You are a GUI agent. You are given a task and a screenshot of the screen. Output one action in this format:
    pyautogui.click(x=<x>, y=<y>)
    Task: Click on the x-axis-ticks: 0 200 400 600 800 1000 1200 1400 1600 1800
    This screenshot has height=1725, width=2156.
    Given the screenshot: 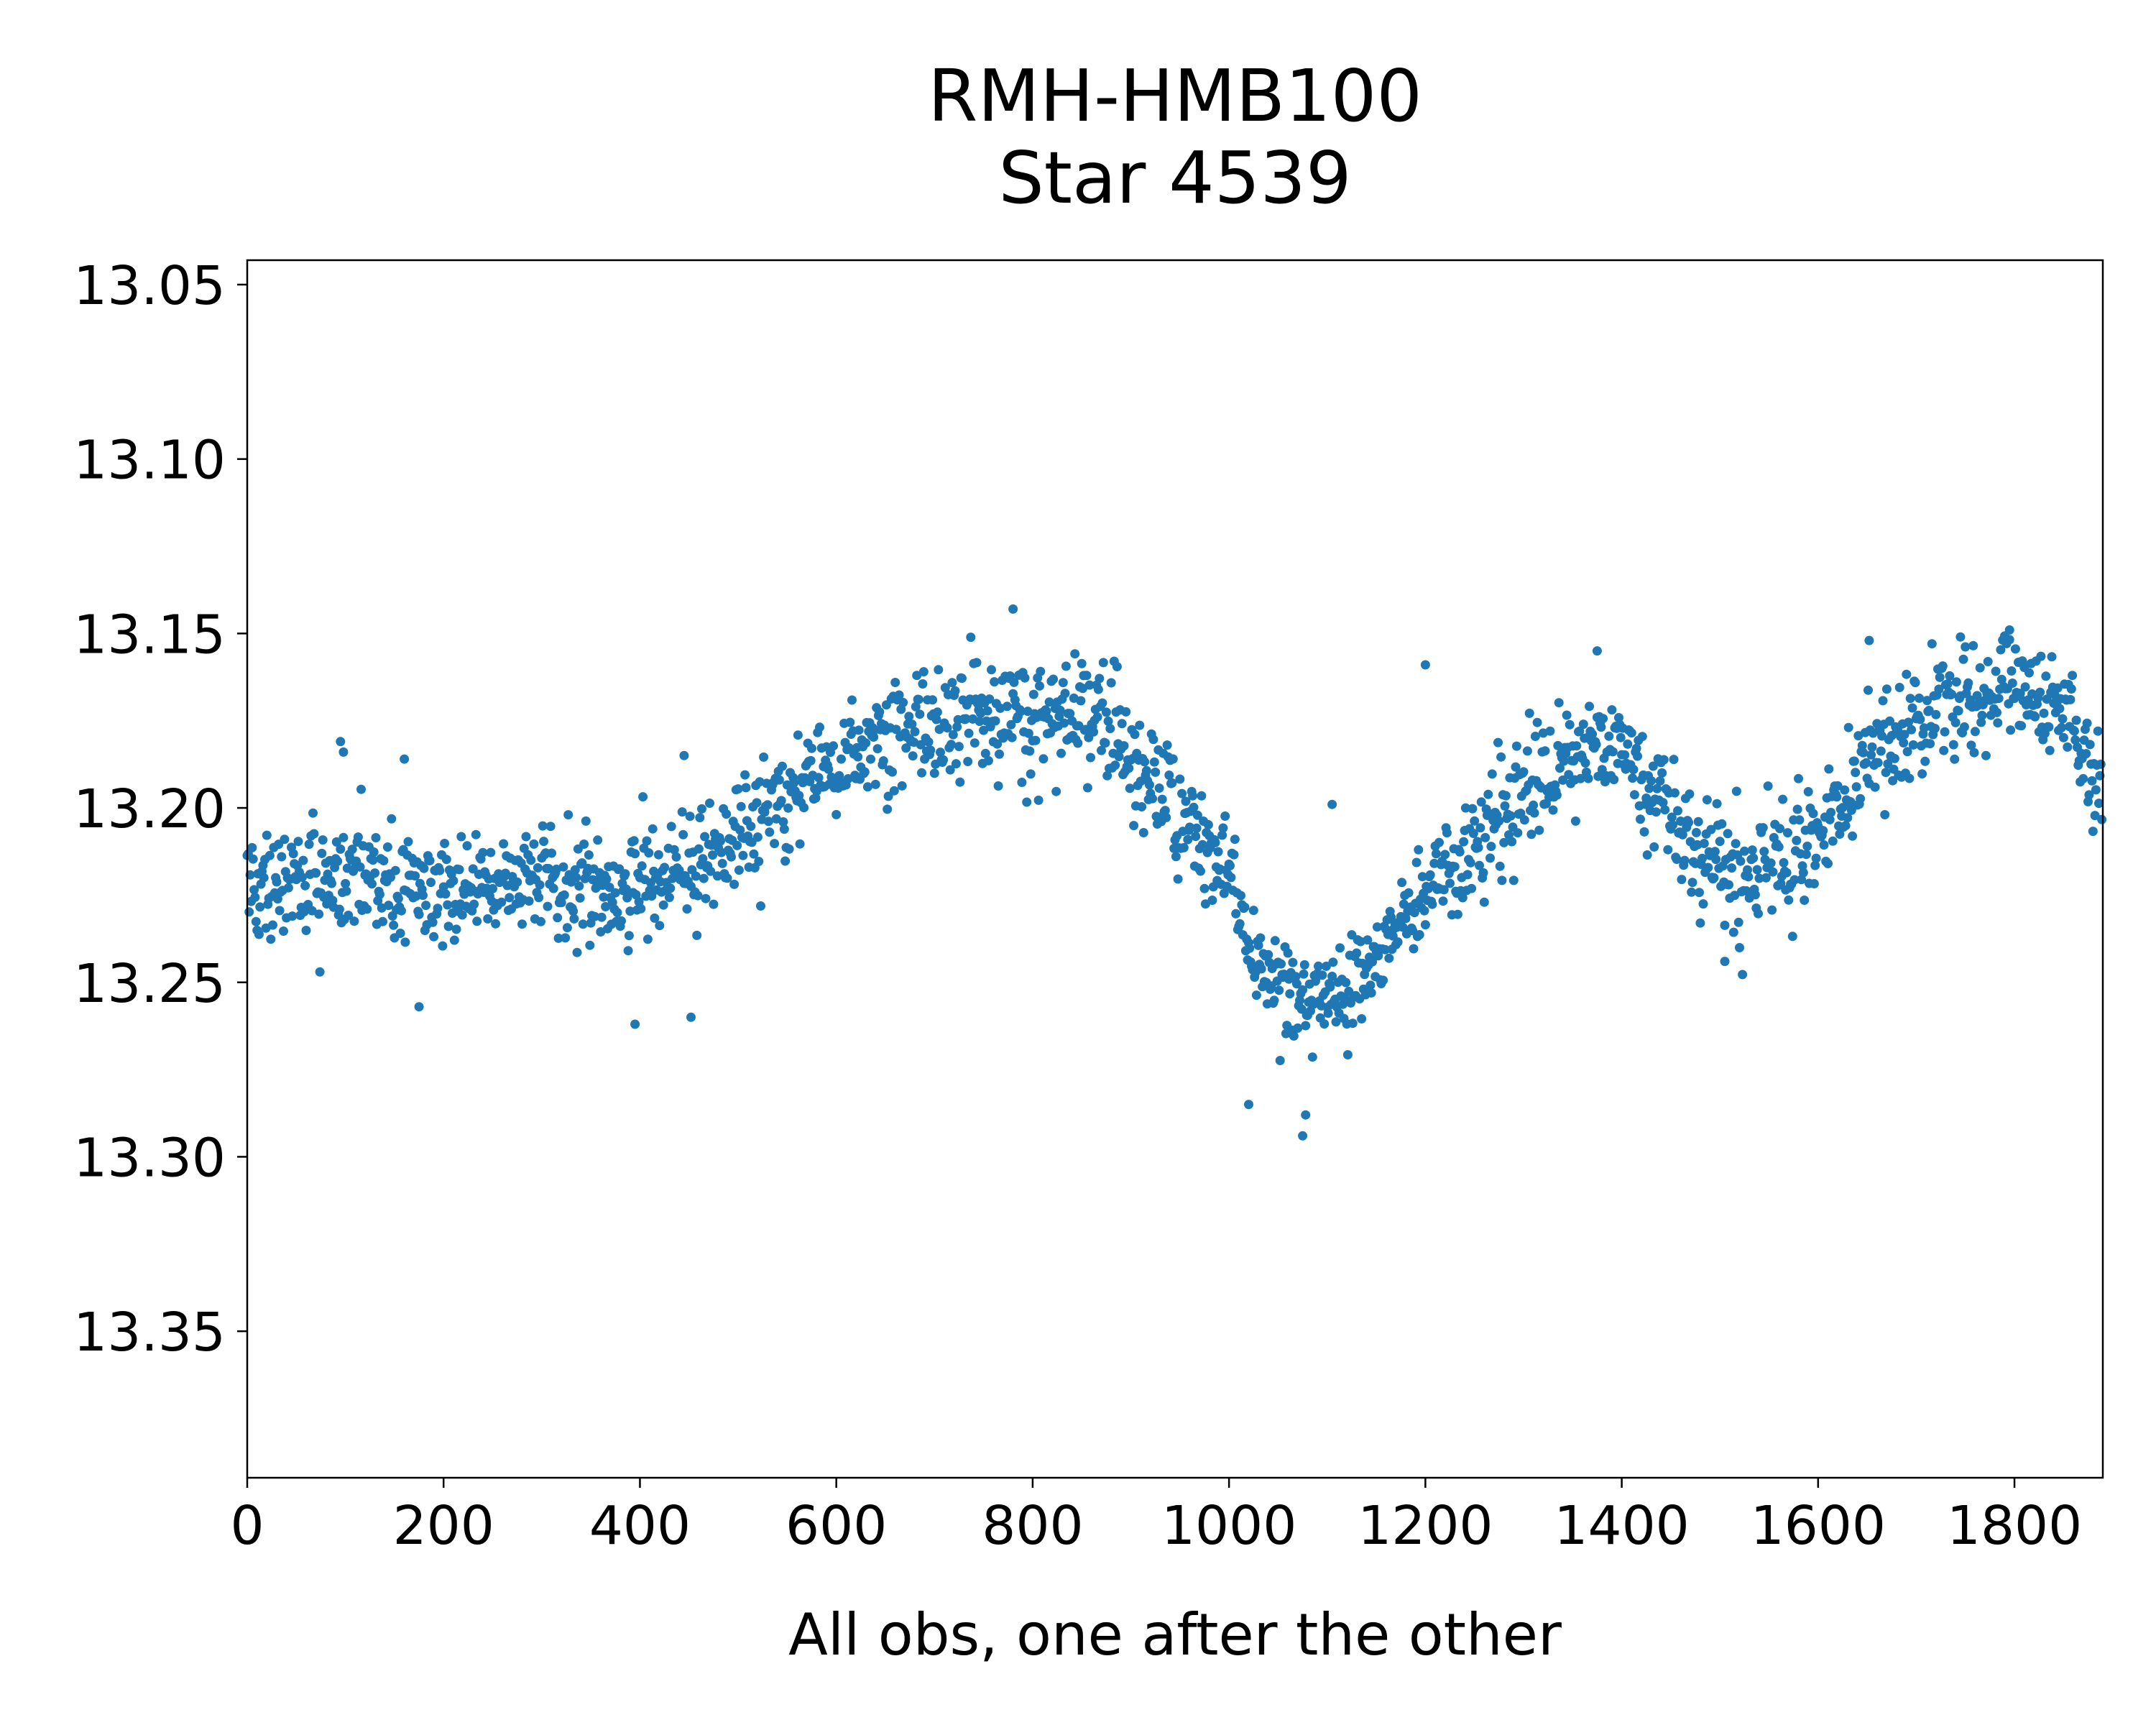 What is the action you would take?
    pyautogui.click(x=1156, y=1517)
    